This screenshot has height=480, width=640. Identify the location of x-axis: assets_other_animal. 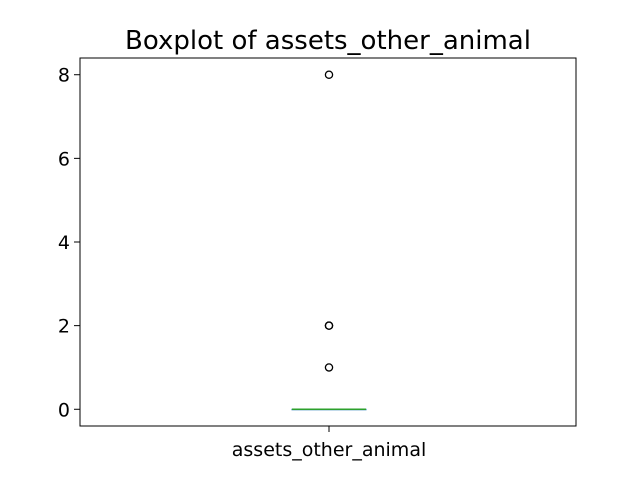
(329, 443).